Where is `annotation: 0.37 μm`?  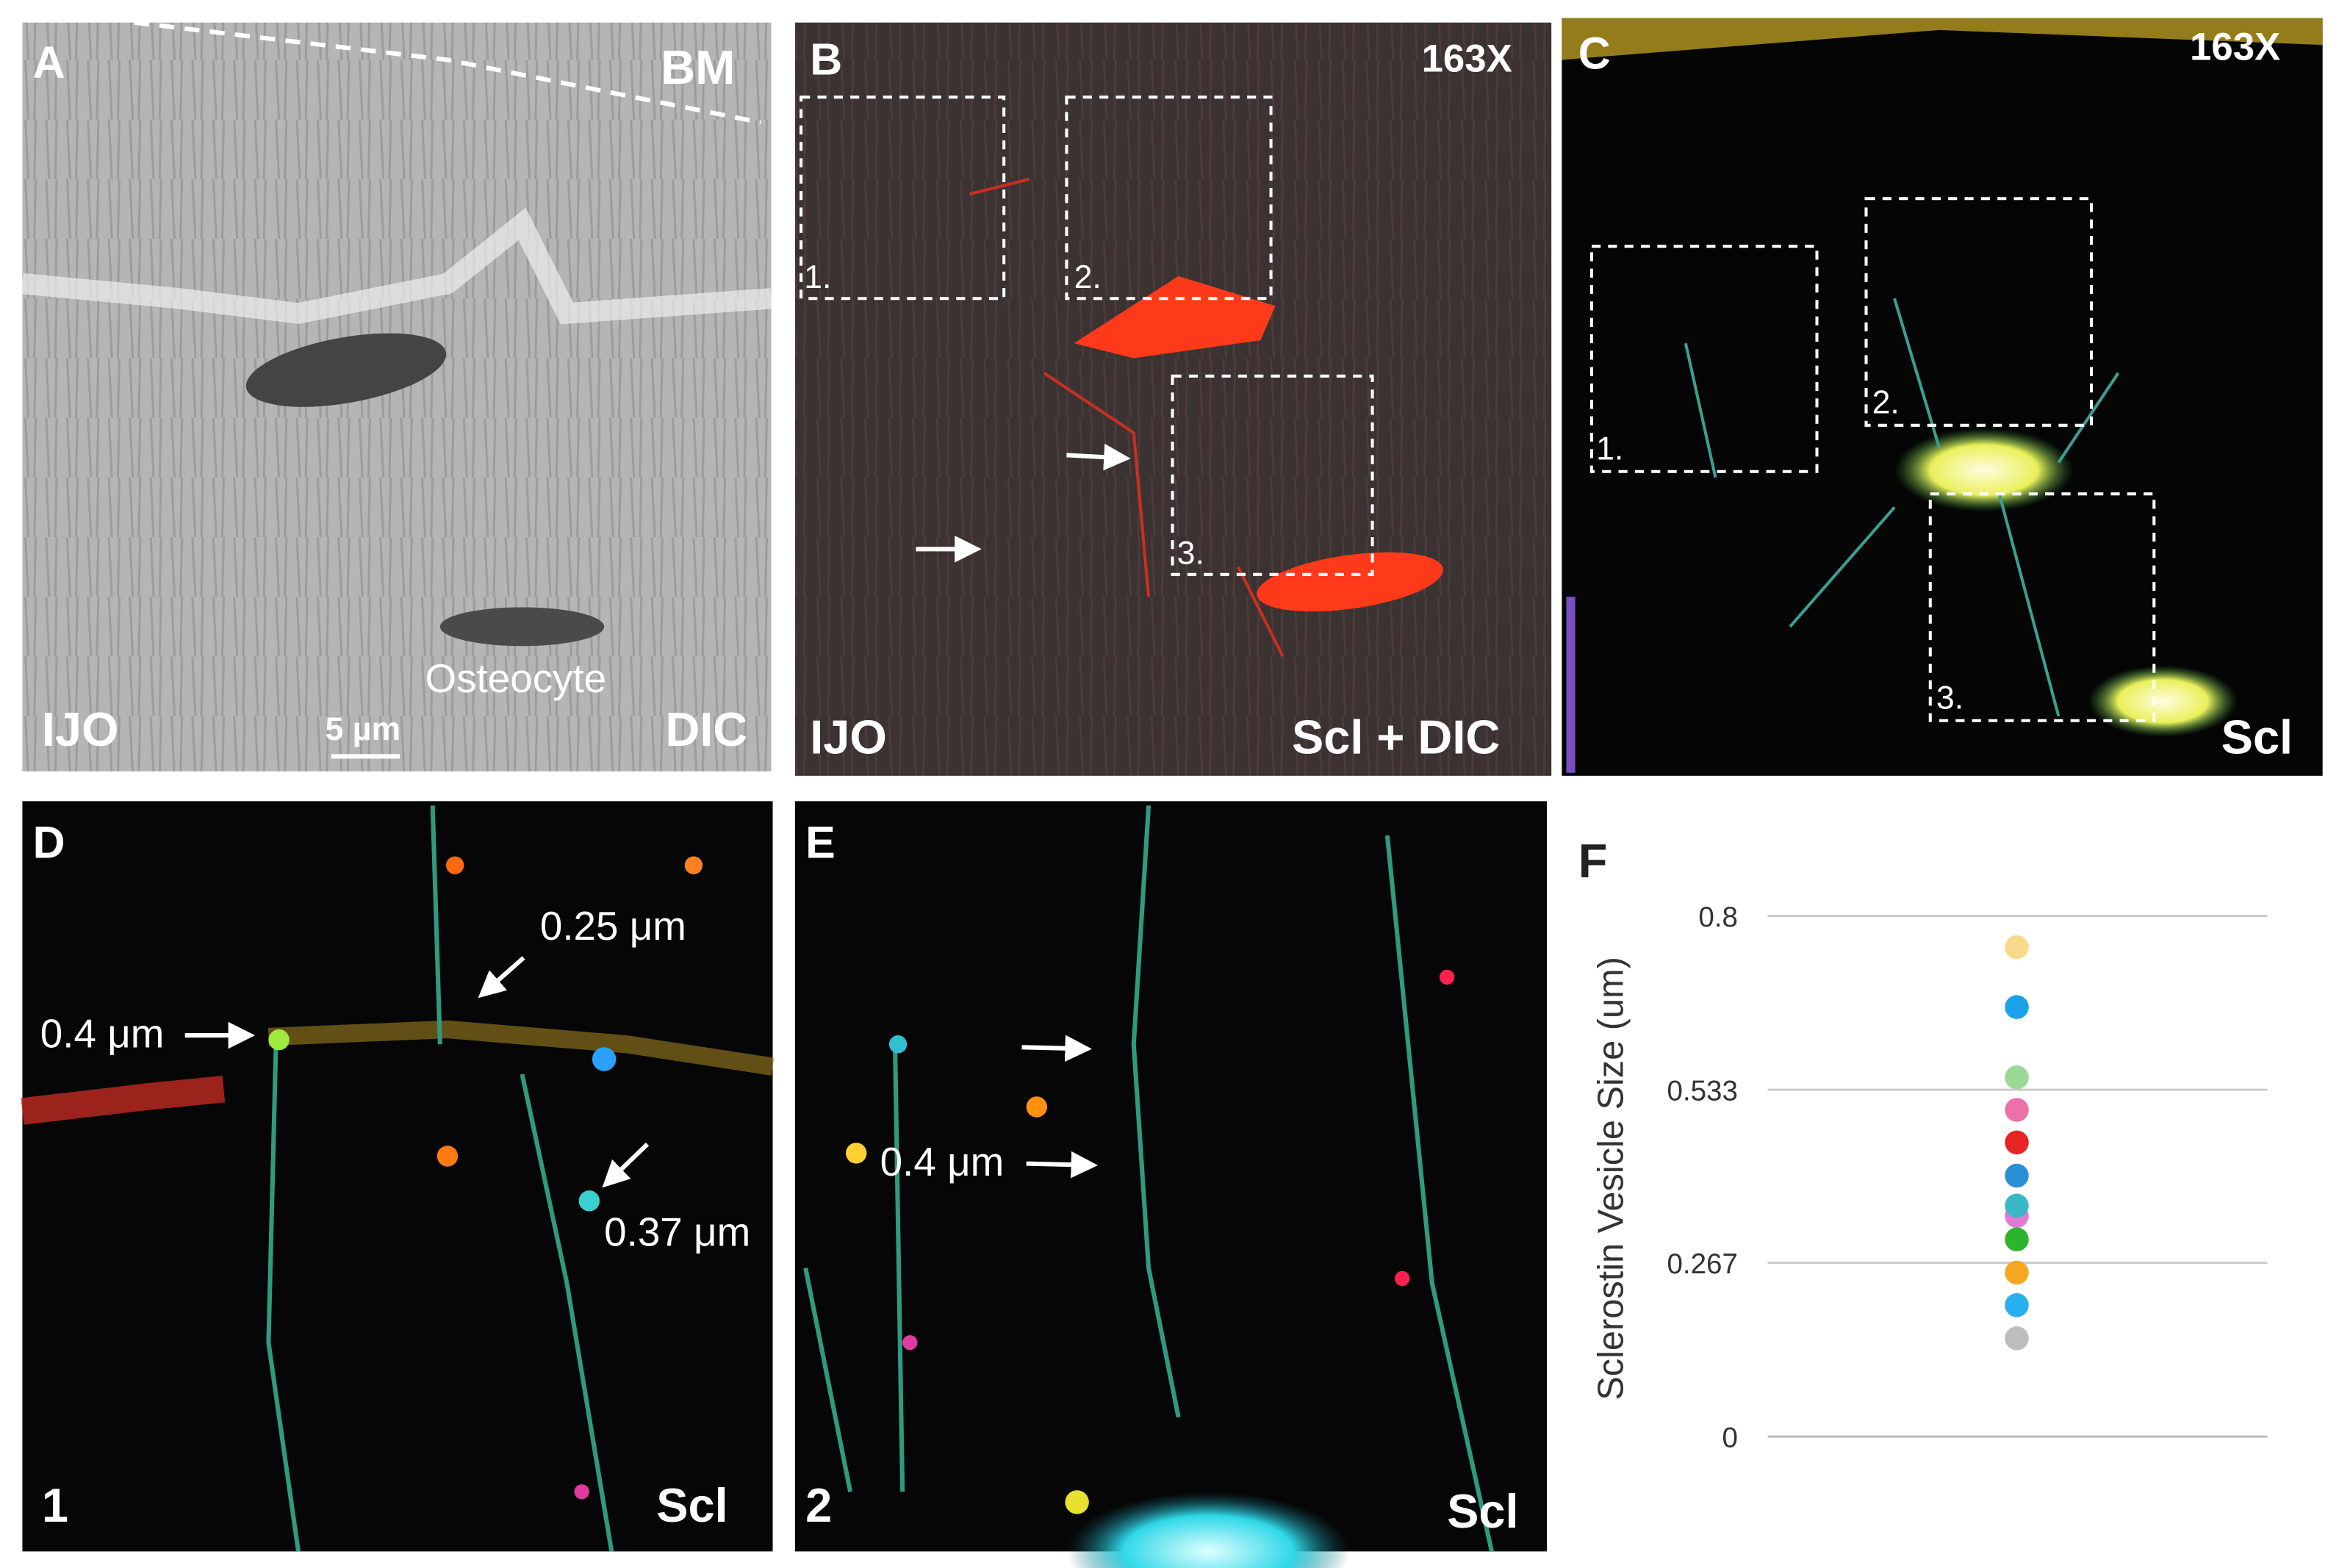 annotation: 0.37 μm is located at coordinates (677, 1231).